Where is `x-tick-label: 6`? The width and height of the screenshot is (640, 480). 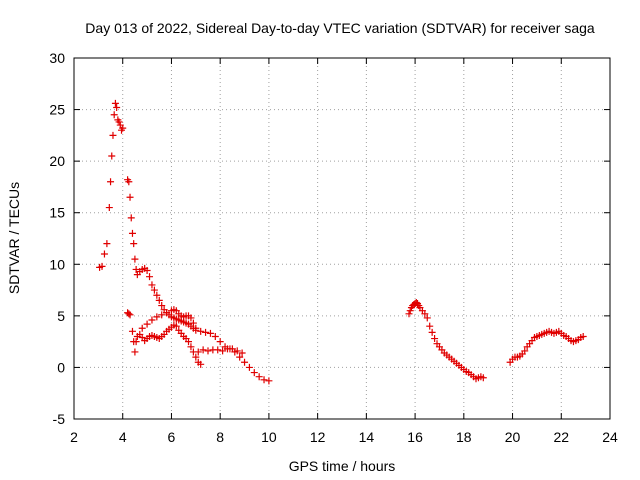 x-tick-label: 6 is located at coordinates (172, 437).